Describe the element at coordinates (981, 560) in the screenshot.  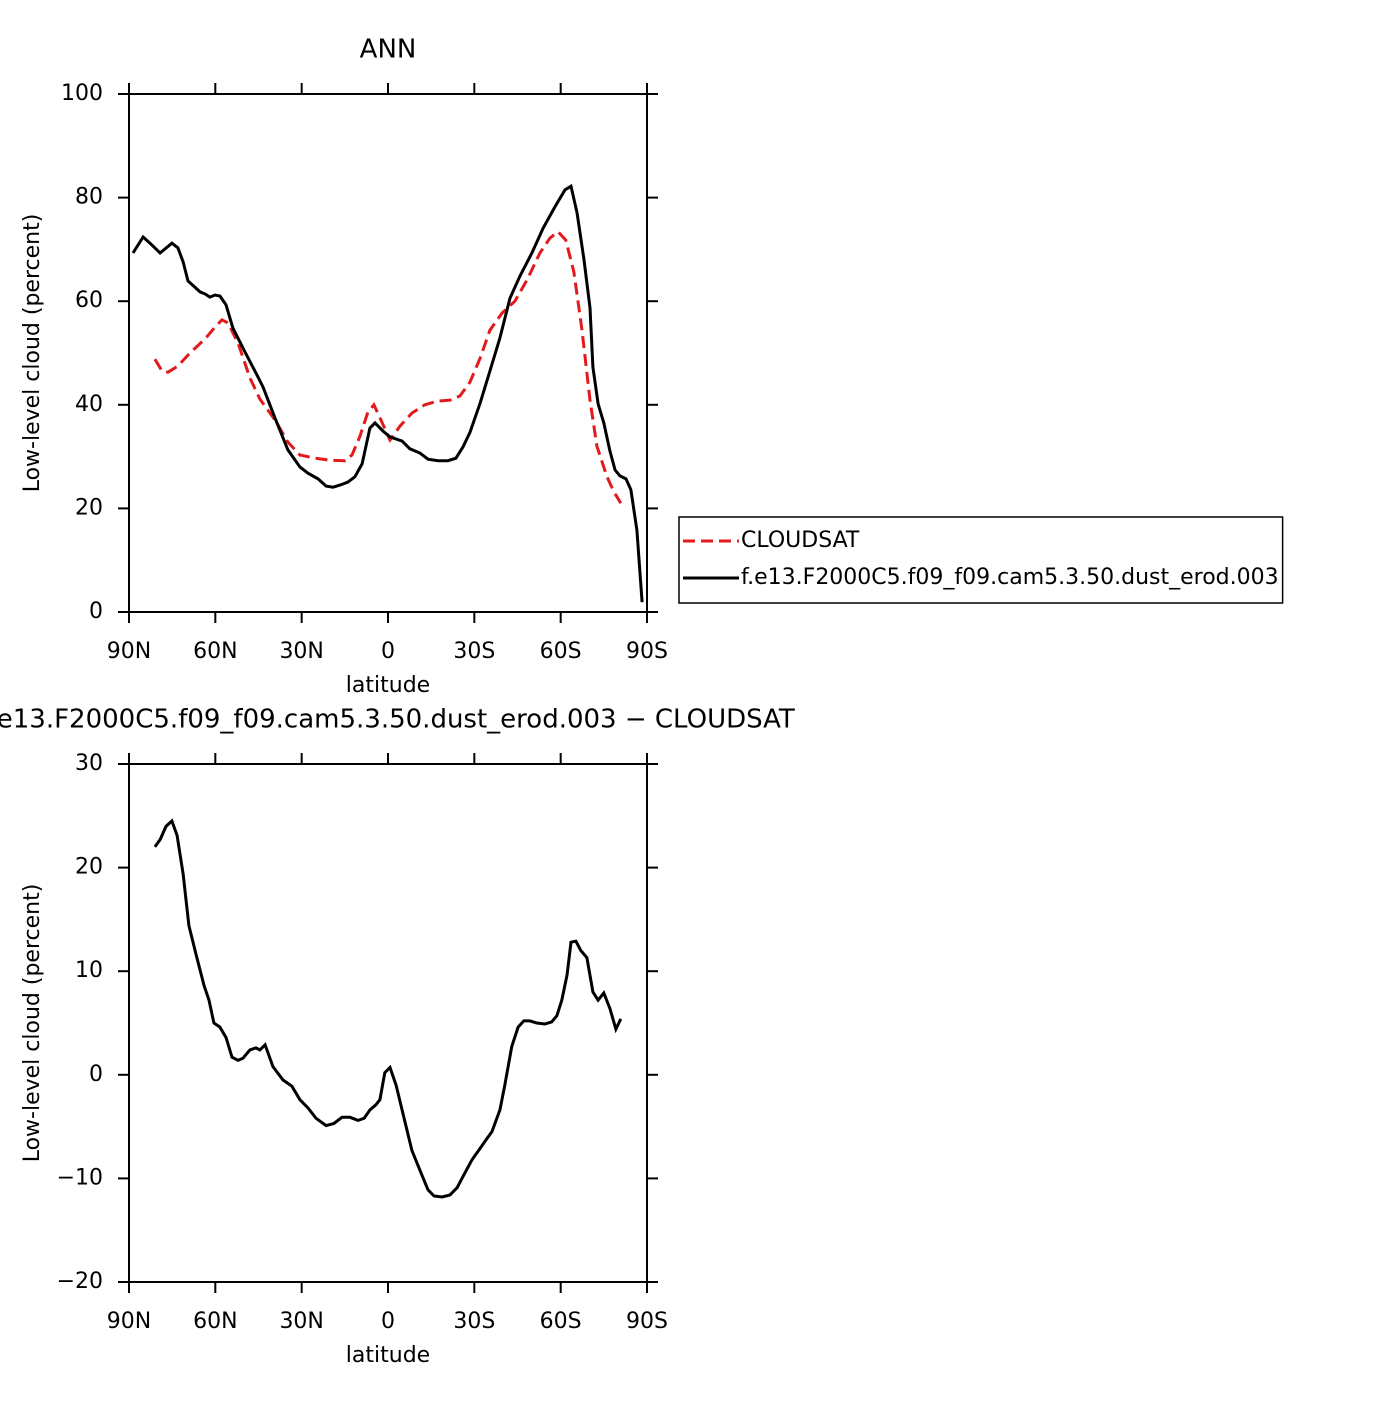
I see `legend-box` at that location.